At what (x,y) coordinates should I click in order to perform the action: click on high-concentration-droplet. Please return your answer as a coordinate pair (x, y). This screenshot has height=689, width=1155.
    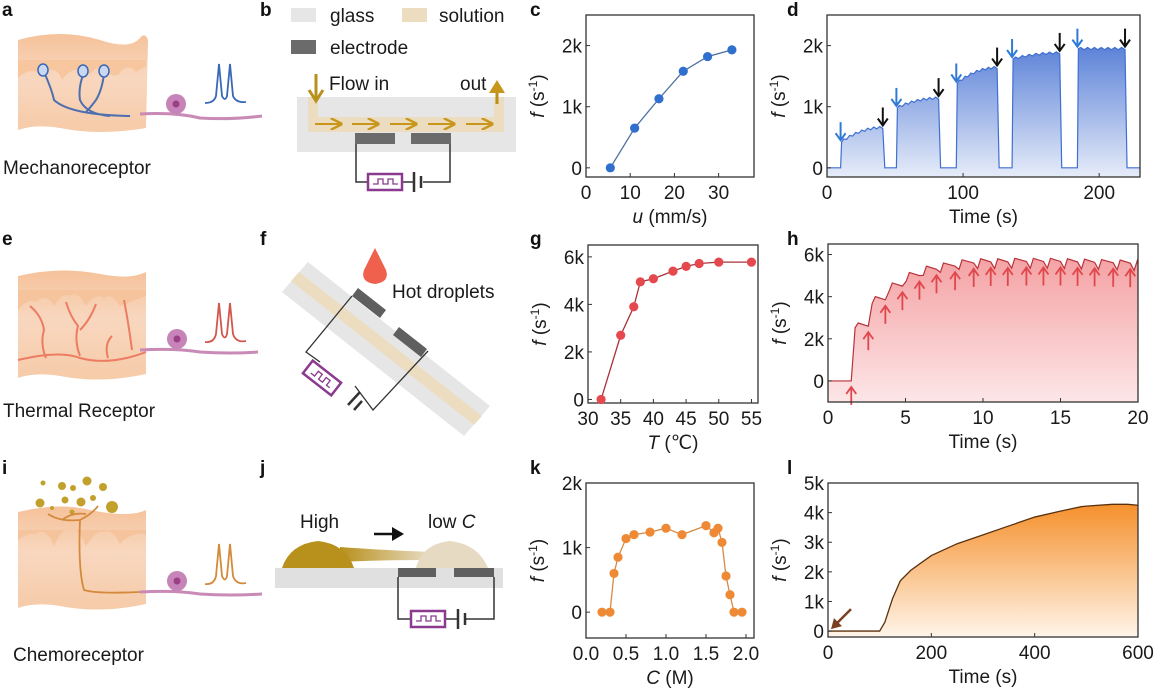
    Looking at the image, I should click on (318, 554).